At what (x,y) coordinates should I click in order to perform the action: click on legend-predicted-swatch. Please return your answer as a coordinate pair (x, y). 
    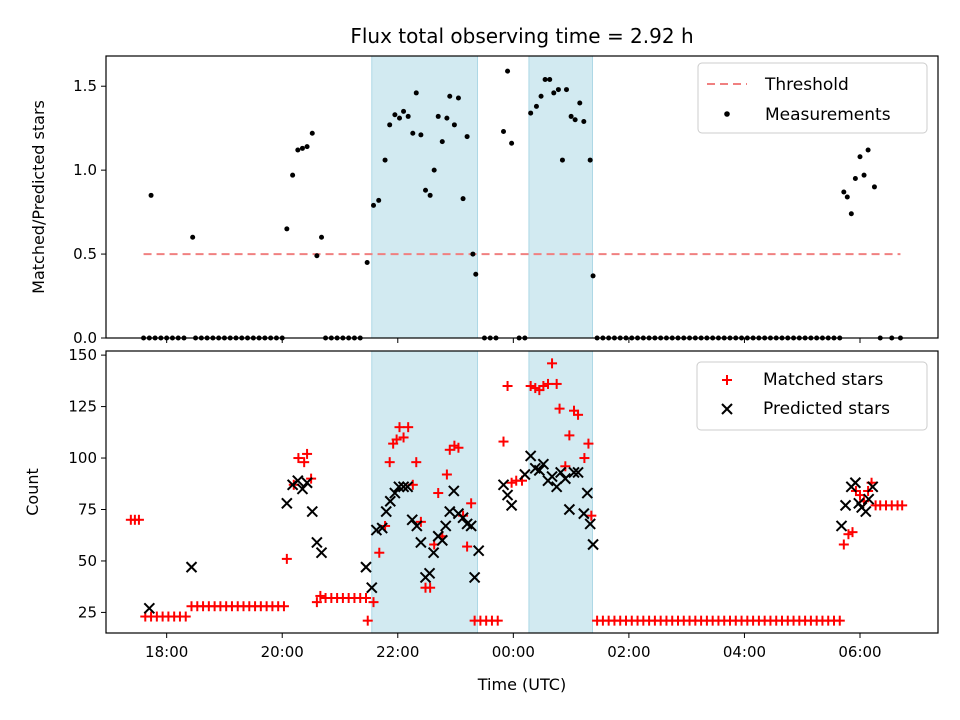
    Looking at the image, I should click on (727, 409).